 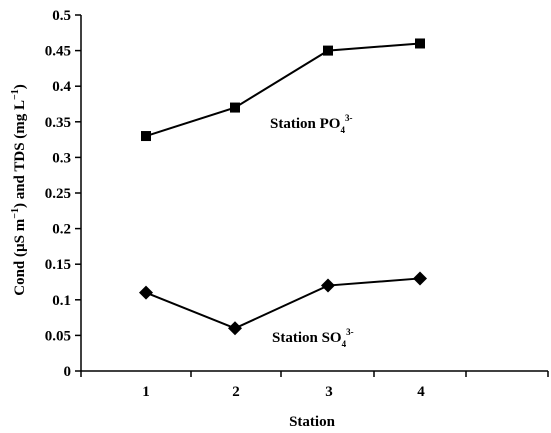 I want to click on y-tick-label: 0.25, so click(x=58, y=194).